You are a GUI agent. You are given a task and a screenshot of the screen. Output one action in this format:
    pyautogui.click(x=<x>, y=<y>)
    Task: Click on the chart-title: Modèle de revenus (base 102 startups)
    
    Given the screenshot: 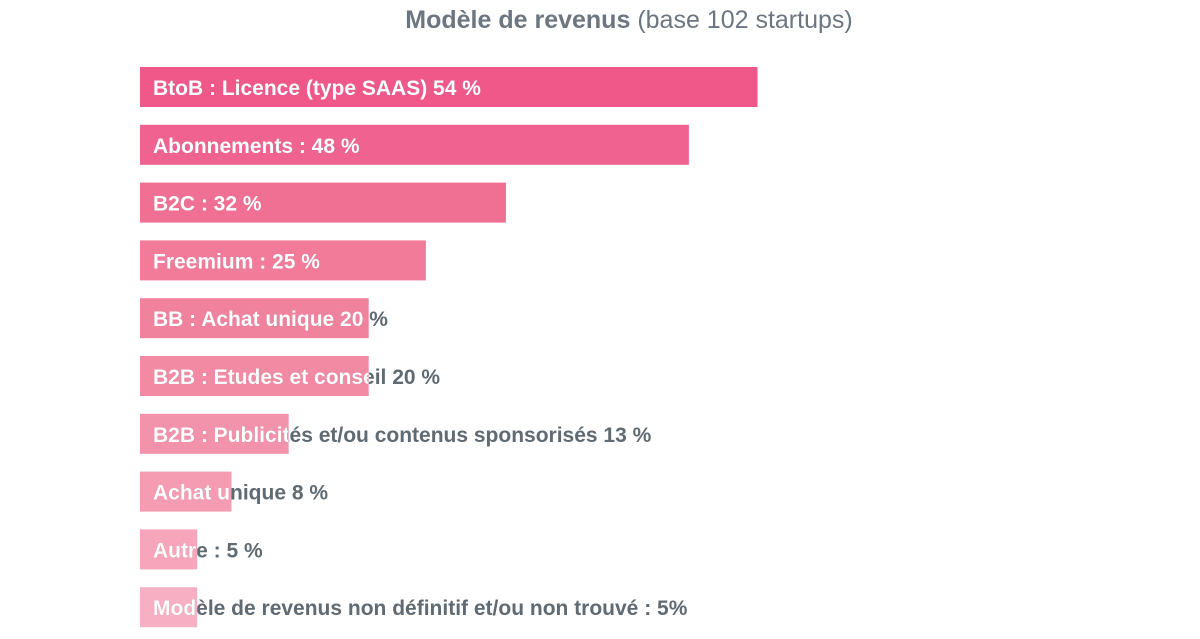 What is the action you would take?
    pyautogui.click(x=600, y=20)
    